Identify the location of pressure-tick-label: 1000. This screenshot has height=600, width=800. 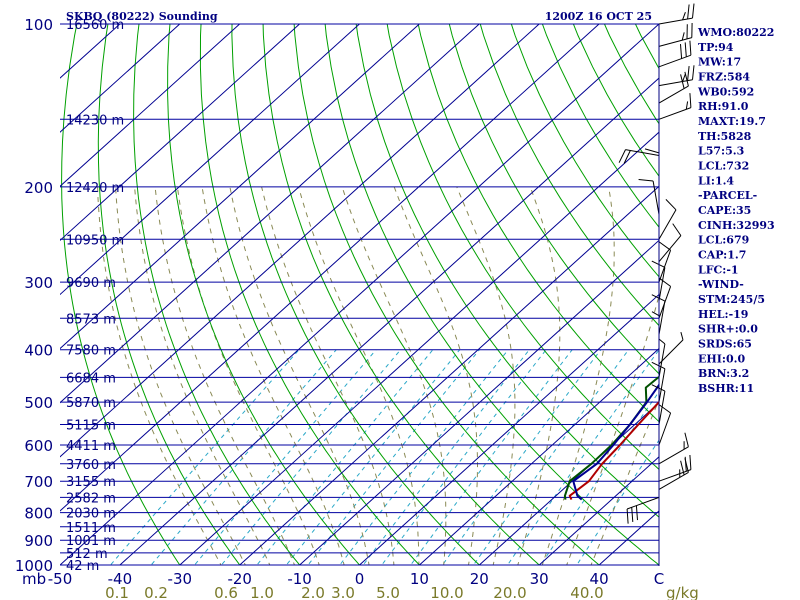
(34, 566).